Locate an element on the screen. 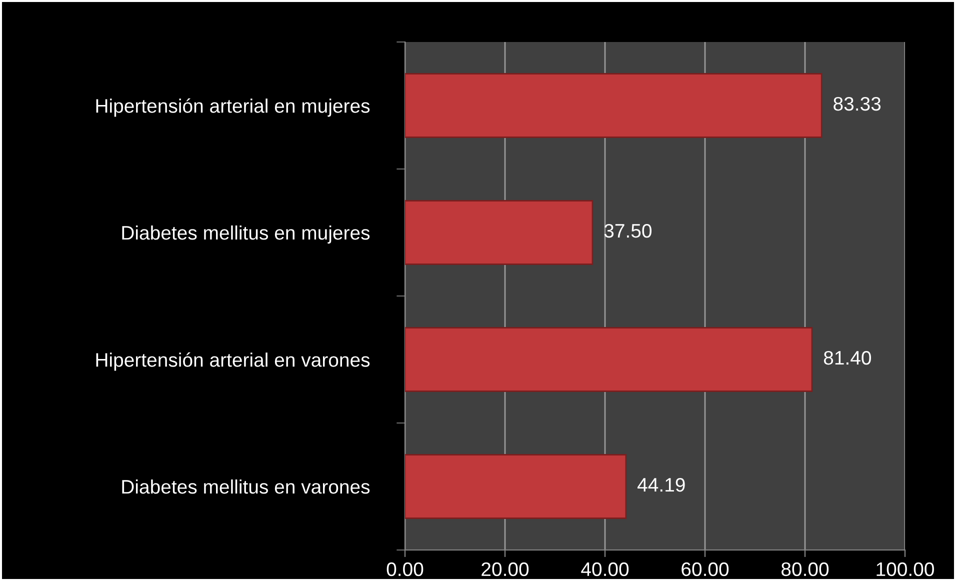 The width and height of the screenshot is (956, 581). x-tick-label: 60.00 is located at coordinates (705, 569).